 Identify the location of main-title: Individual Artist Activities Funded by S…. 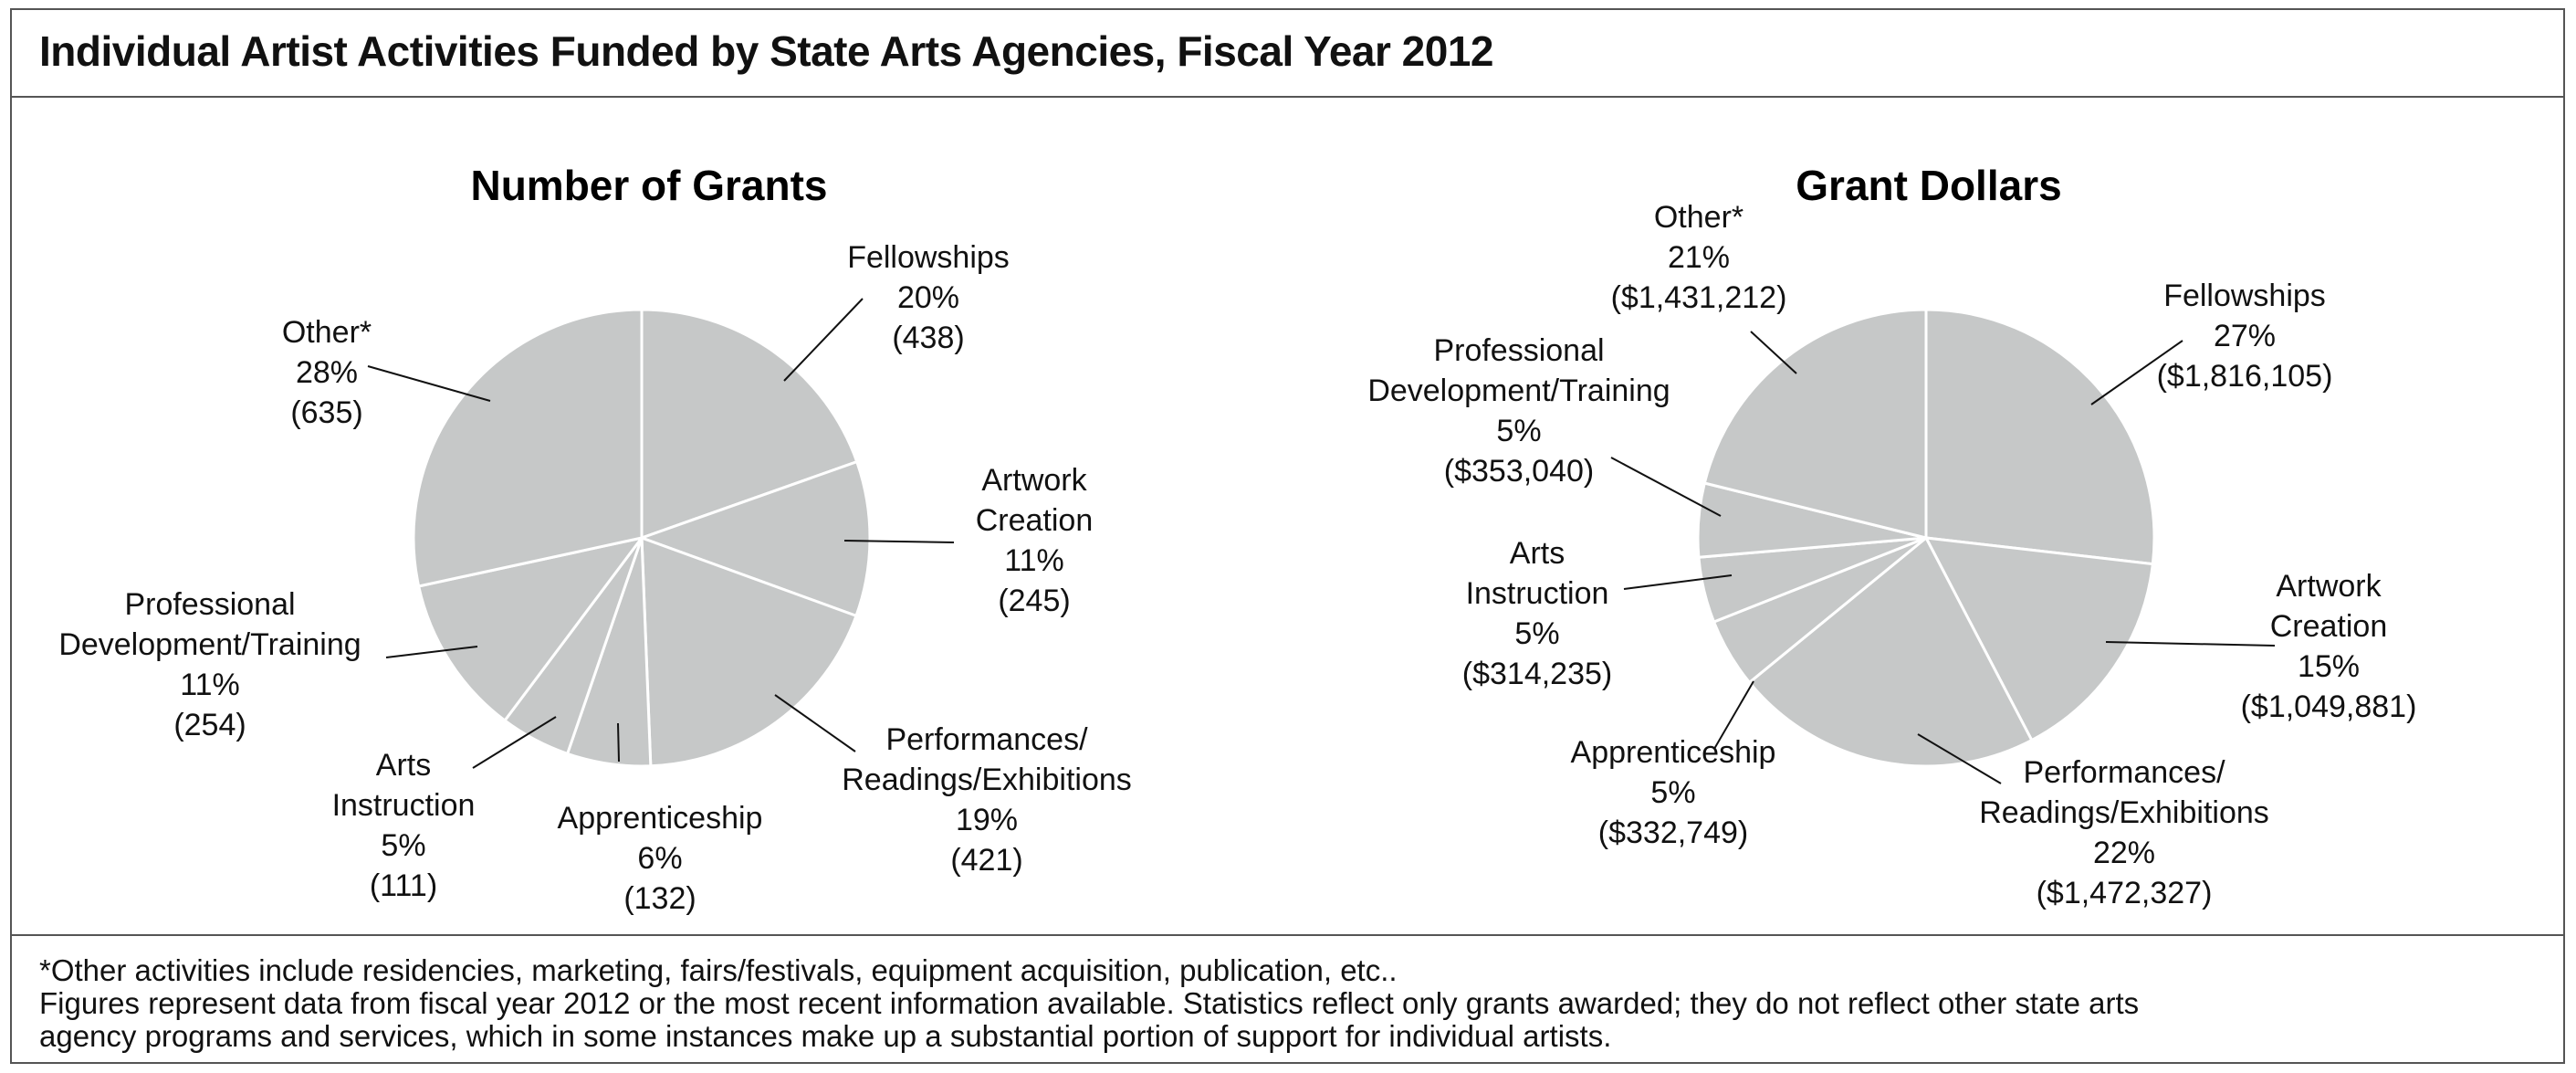
(766, 51).